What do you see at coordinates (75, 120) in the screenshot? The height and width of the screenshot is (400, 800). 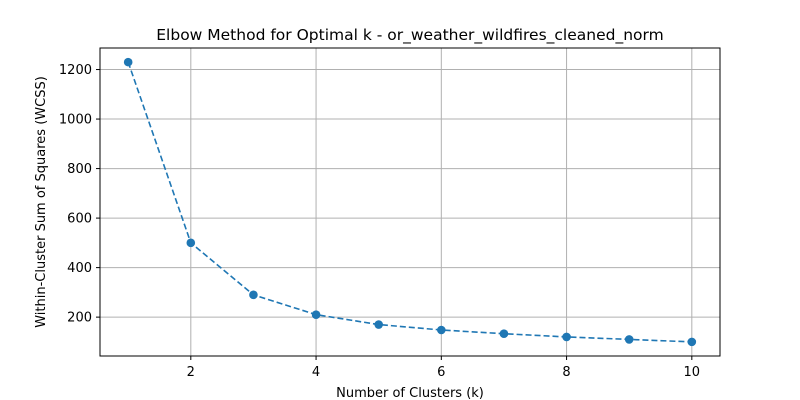 I see `y-tick-label: 1000` at bounding box center [75, 120].